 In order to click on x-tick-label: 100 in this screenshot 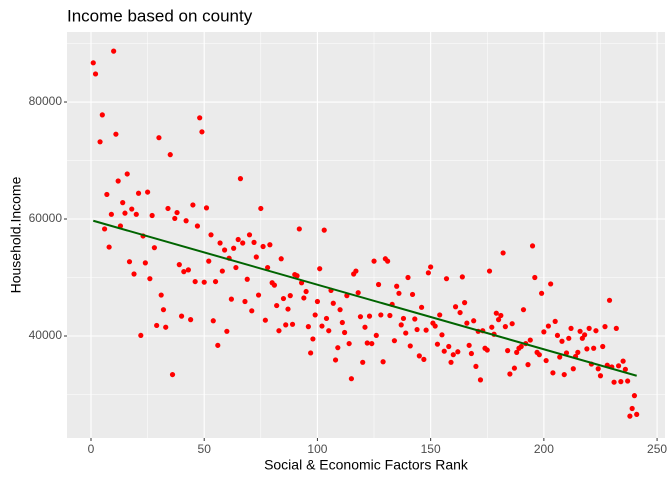, I will do `click(317, 449)`.